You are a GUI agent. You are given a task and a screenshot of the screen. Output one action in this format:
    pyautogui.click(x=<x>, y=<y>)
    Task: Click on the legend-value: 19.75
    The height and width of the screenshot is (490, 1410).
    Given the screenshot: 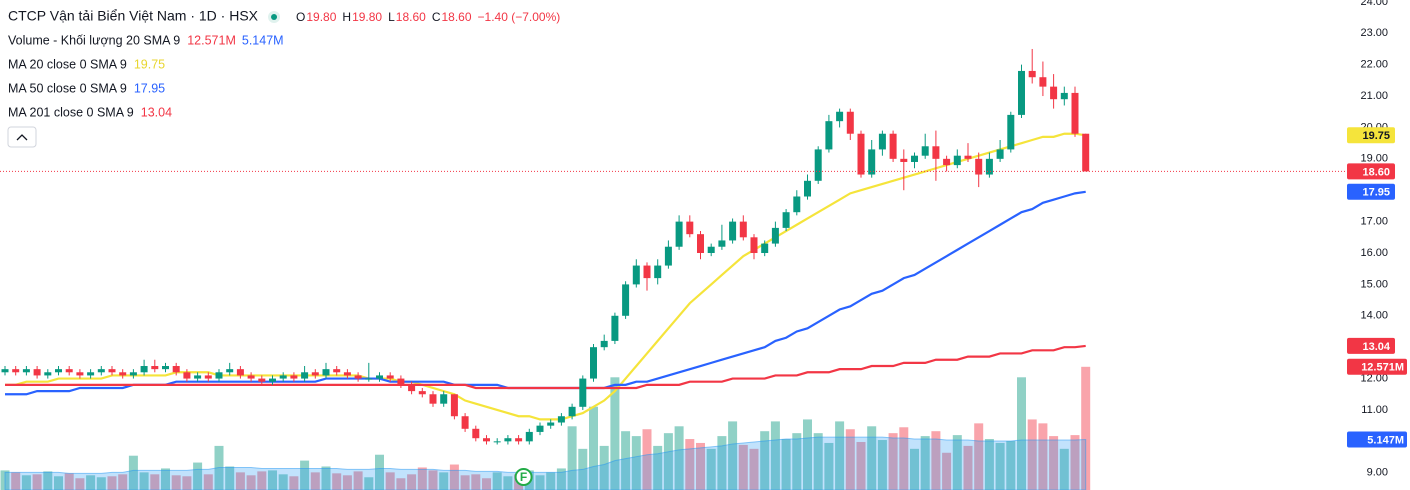 What is the action you would take?
    pyautogui.click(x=149, y=64)
    